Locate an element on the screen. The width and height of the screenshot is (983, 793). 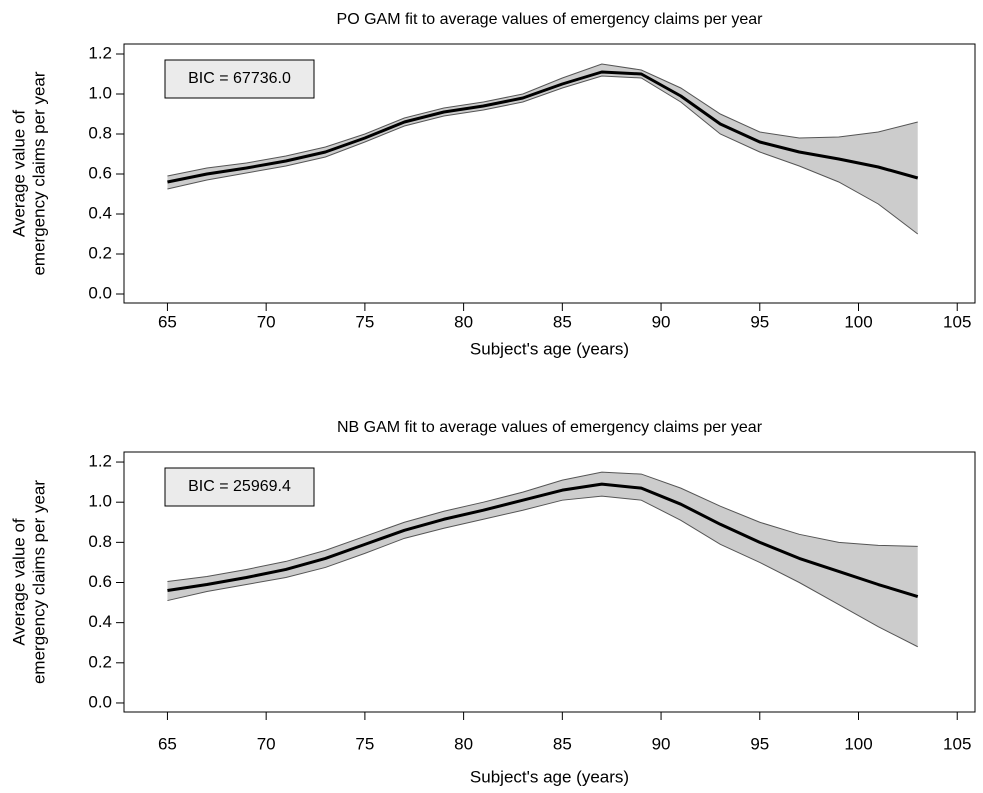
annotation: BIC = 25969.4 is located at coordinates (239, 486).